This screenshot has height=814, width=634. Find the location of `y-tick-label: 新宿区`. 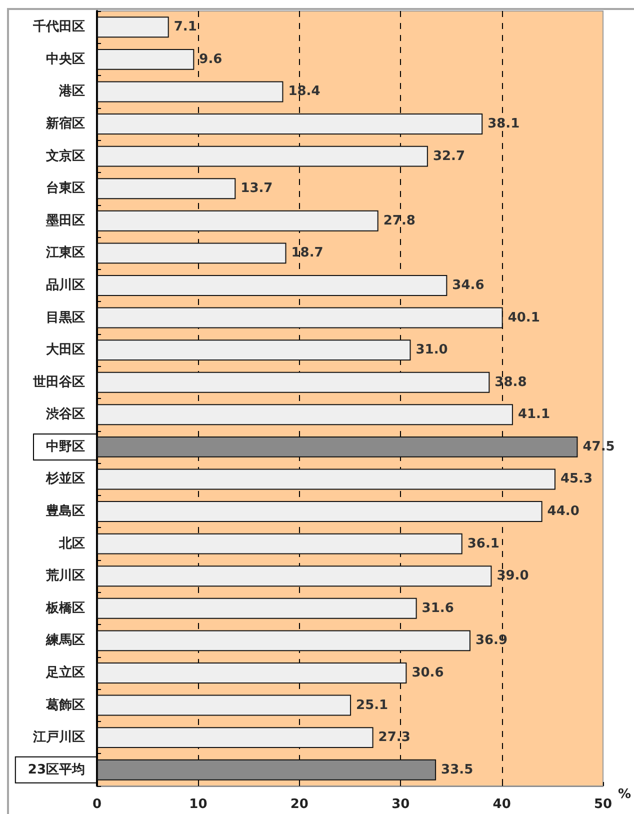

y-tick-label: 新宿区 is located at coordinates (65, 124).